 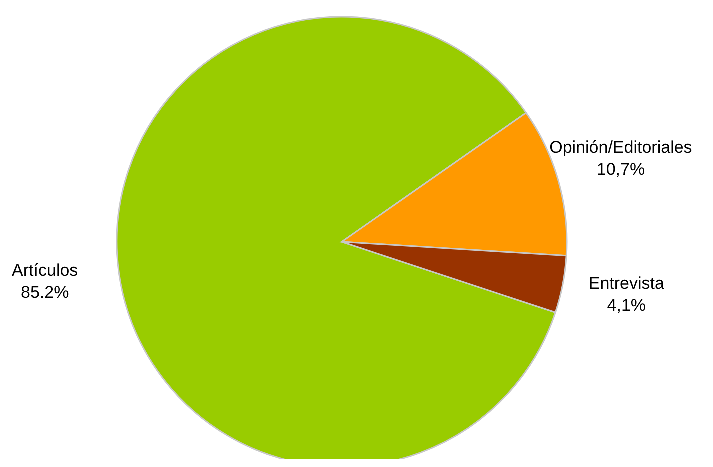 I want to click on slice-label: Entrevista, so click(x=626, y=283).